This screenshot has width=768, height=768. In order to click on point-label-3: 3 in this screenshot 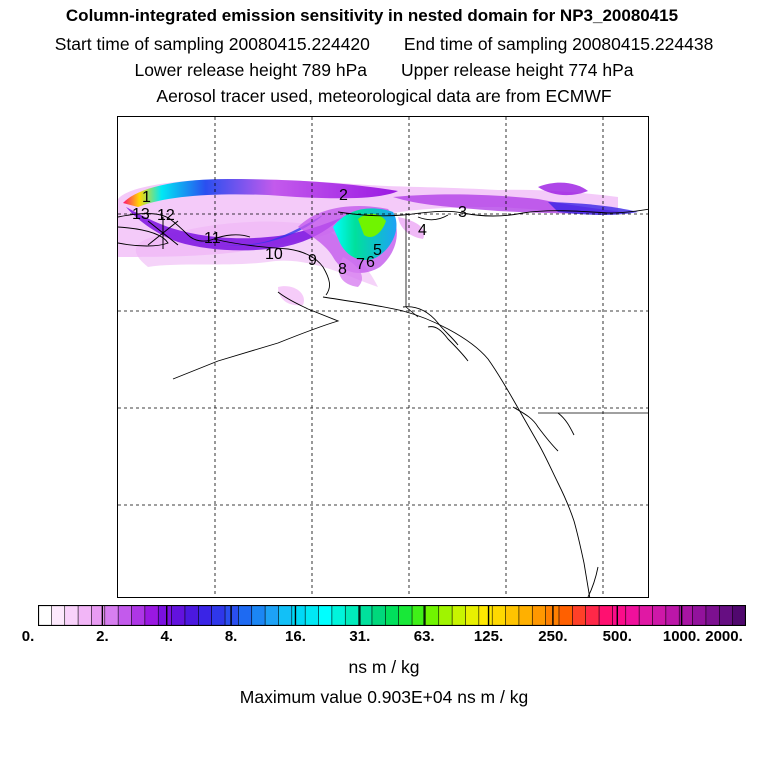, I will do `click(462, 212)`.